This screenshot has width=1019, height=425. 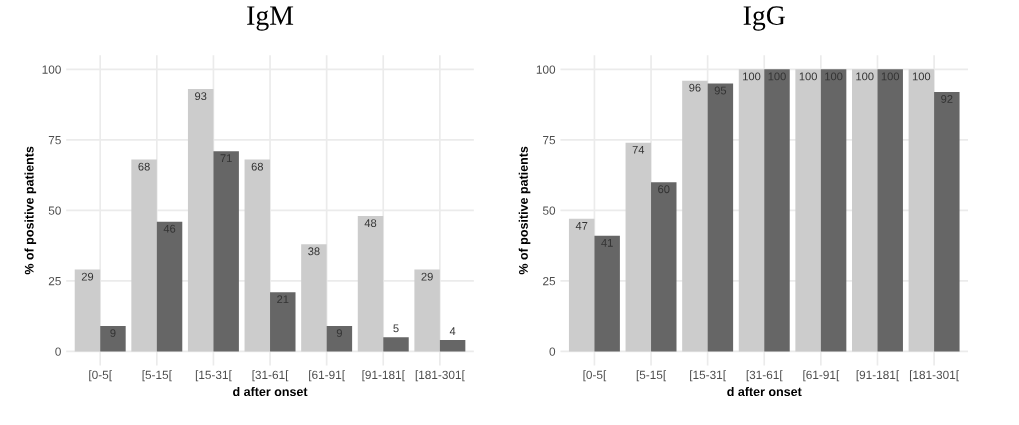 I want to click on data-label: 93, so click(x=201, y=96).